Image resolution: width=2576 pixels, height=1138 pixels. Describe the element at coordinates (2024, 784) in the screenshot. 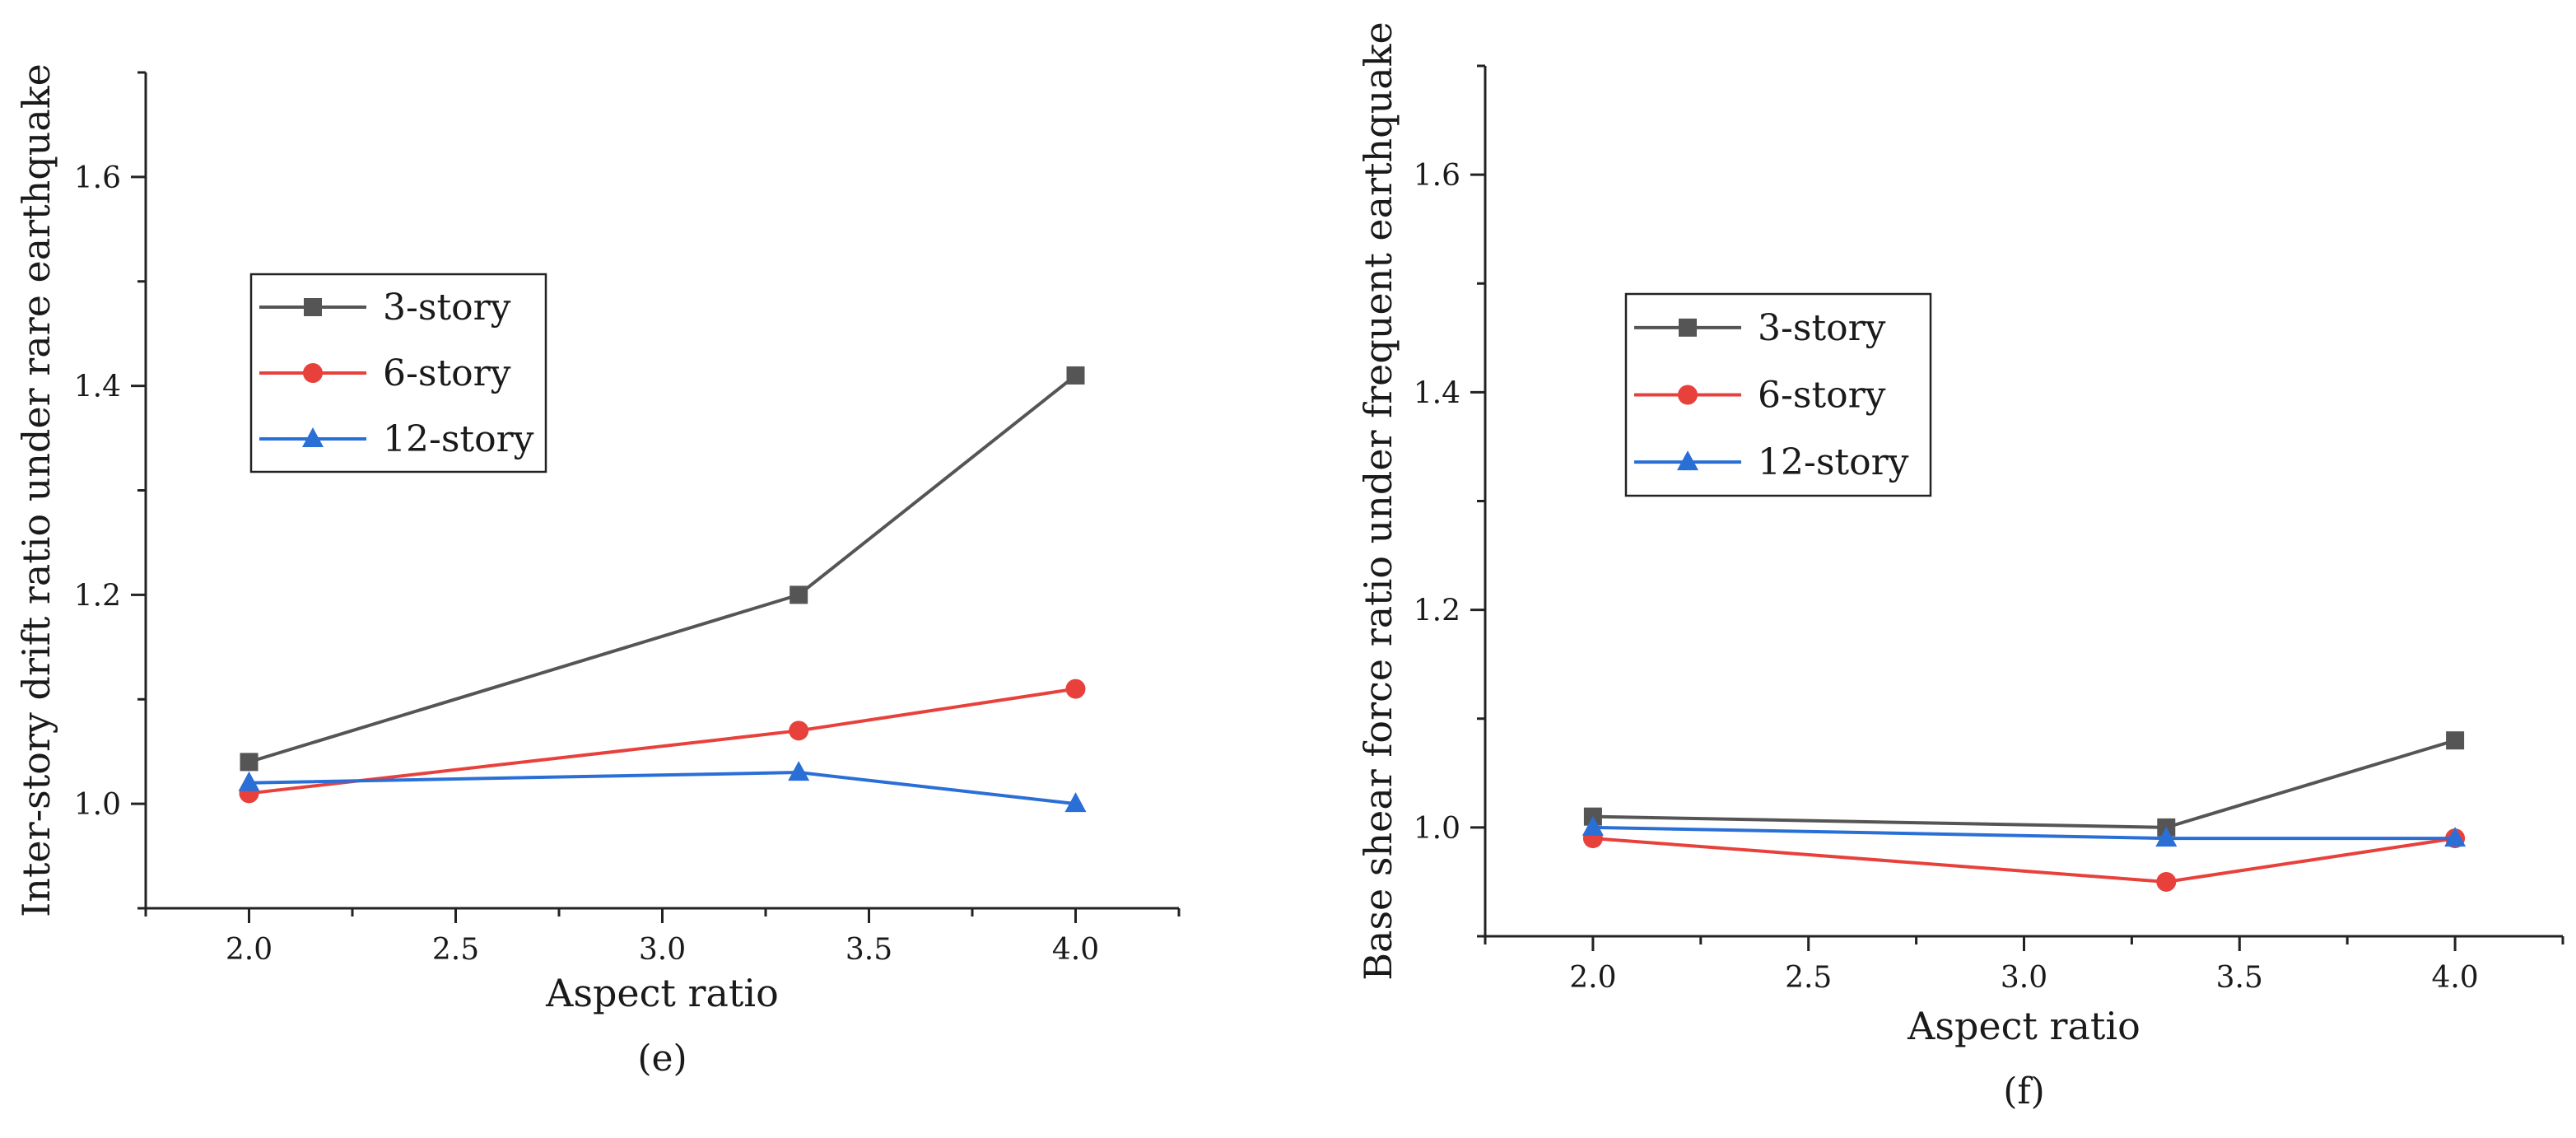

I see `series-line-3-story` at that location.